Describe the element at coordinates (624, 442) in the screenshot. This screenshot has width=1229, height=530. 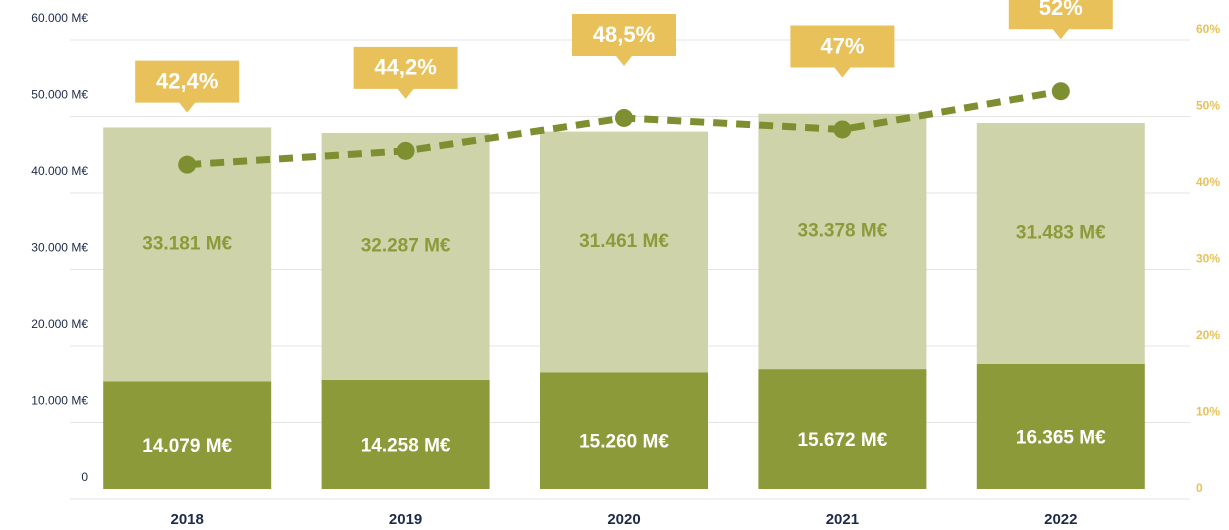
I see `bar-value-label: 15.260 M€` at that location.